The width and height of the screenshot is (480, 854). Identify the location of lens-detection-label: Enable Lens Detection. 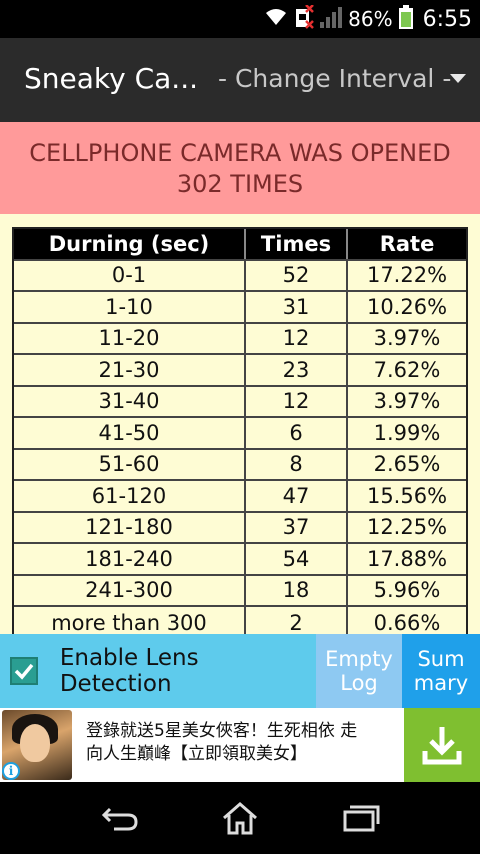
(129, 671).